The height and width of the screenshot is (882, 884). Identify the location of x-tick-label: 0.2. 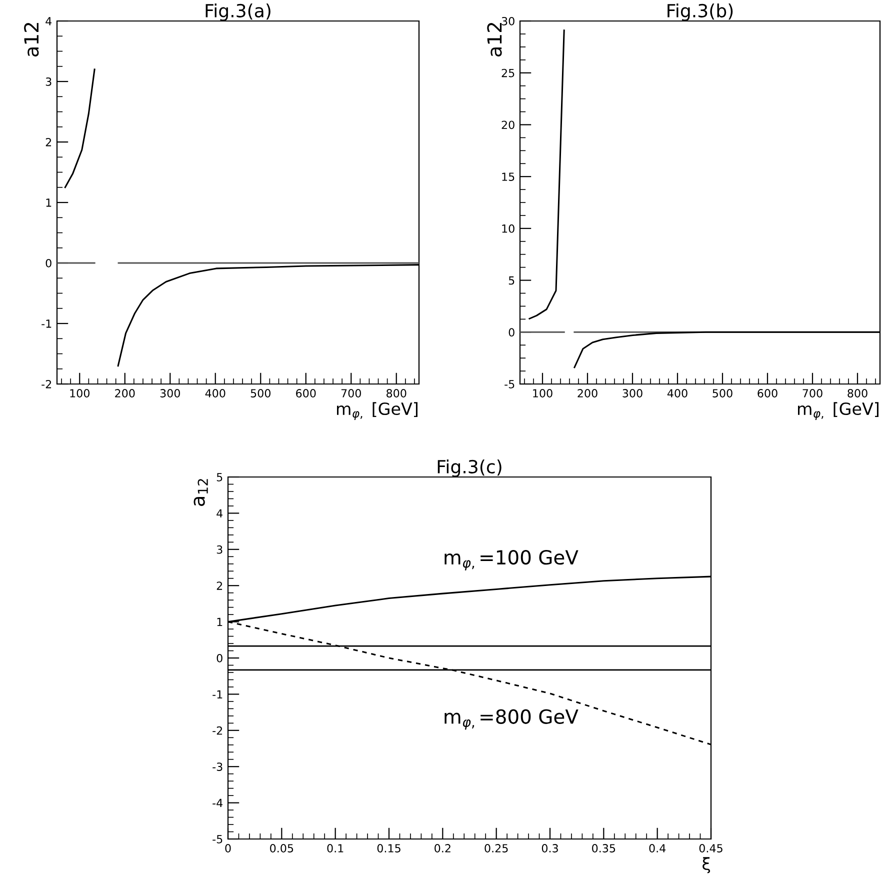
(442, 848).